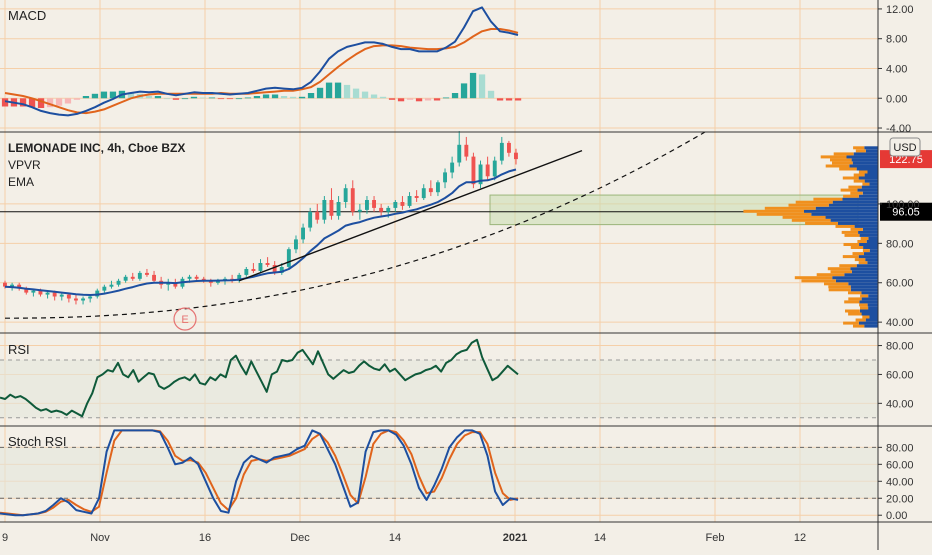 The image size is (932, 555). What do you see at coordinates (21, 182) in the screenshot?
I see `ema-indicator-label: EMA` at bounding box center [21, 182].